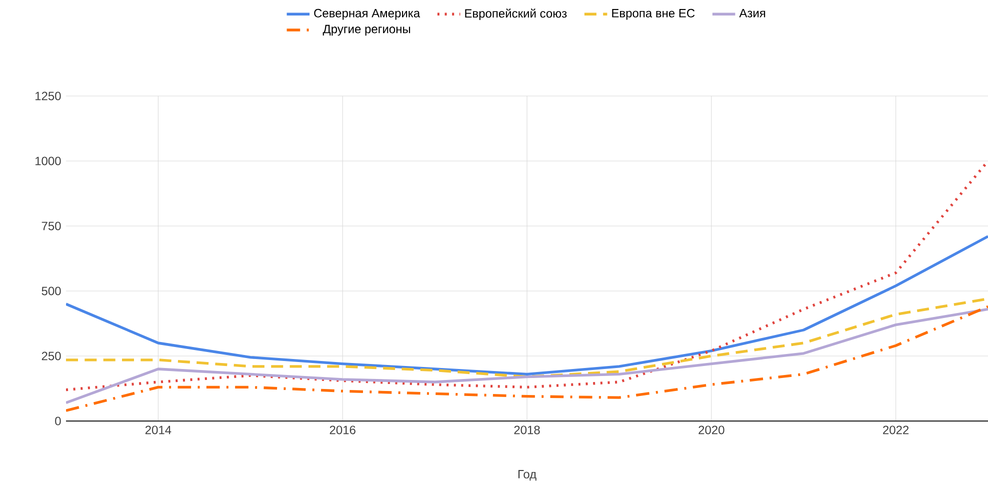 This screenshot has height=504, width=988. What do you see at coordinates (367, 14) in the screenshot?
I see `legend-label: Северная Америка` at bounding box center [367, 14].